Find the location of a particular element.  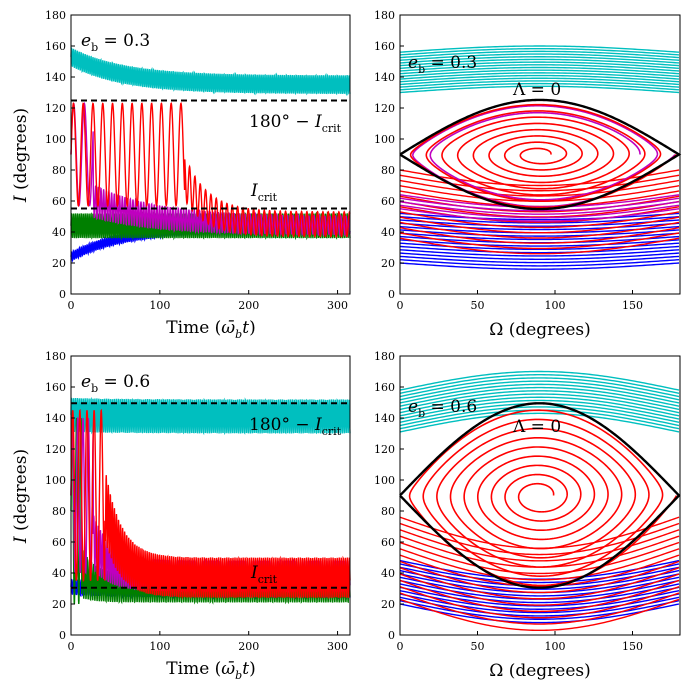

separatrix-annotation: Λ = 0 is located at coordinates (536, 427).